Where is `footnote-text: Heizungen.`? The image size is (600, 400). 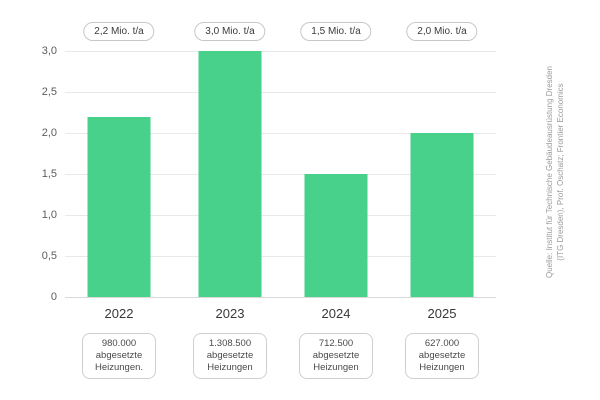 footnote-text: Heizungen. is located at coordinates (119, 367).